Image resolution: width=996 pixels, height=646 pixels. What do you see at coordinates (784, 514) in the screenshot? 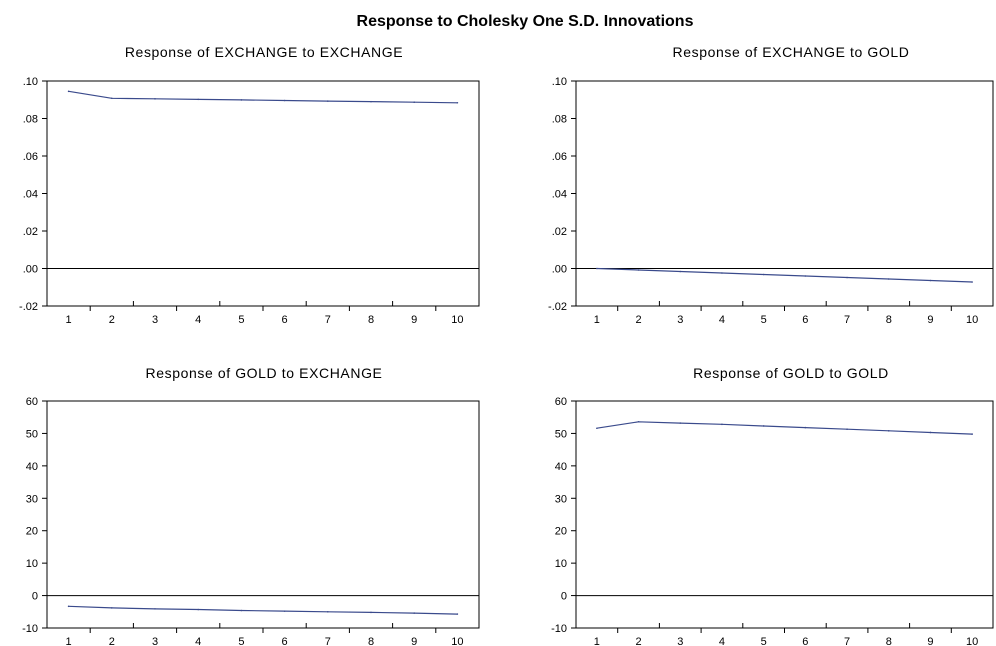
I see `plot-frame` at bounding box center [784, 514].